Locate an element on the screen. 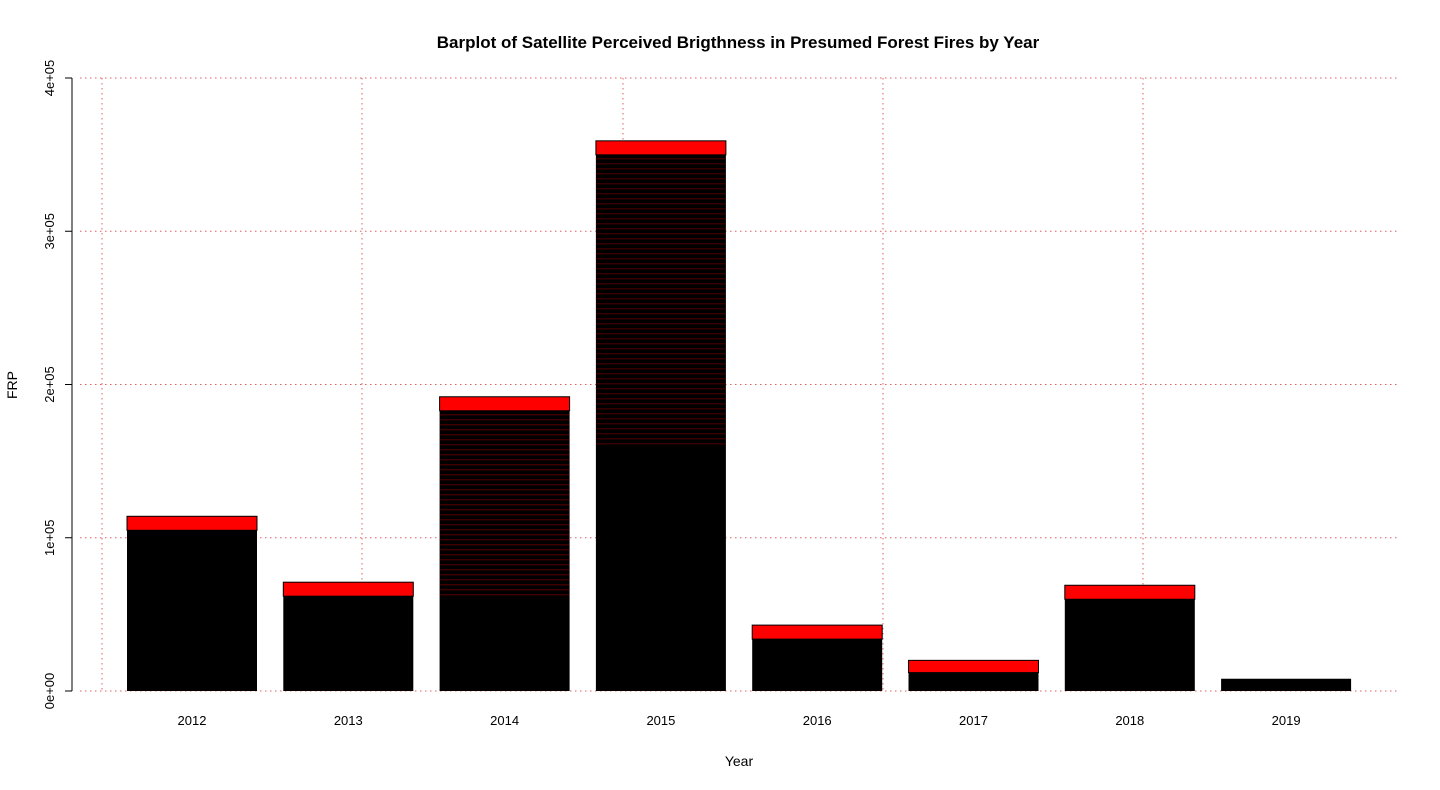 This screenshot has width=1440, height=790. bar-2012 is located at coordinates (192, 603).